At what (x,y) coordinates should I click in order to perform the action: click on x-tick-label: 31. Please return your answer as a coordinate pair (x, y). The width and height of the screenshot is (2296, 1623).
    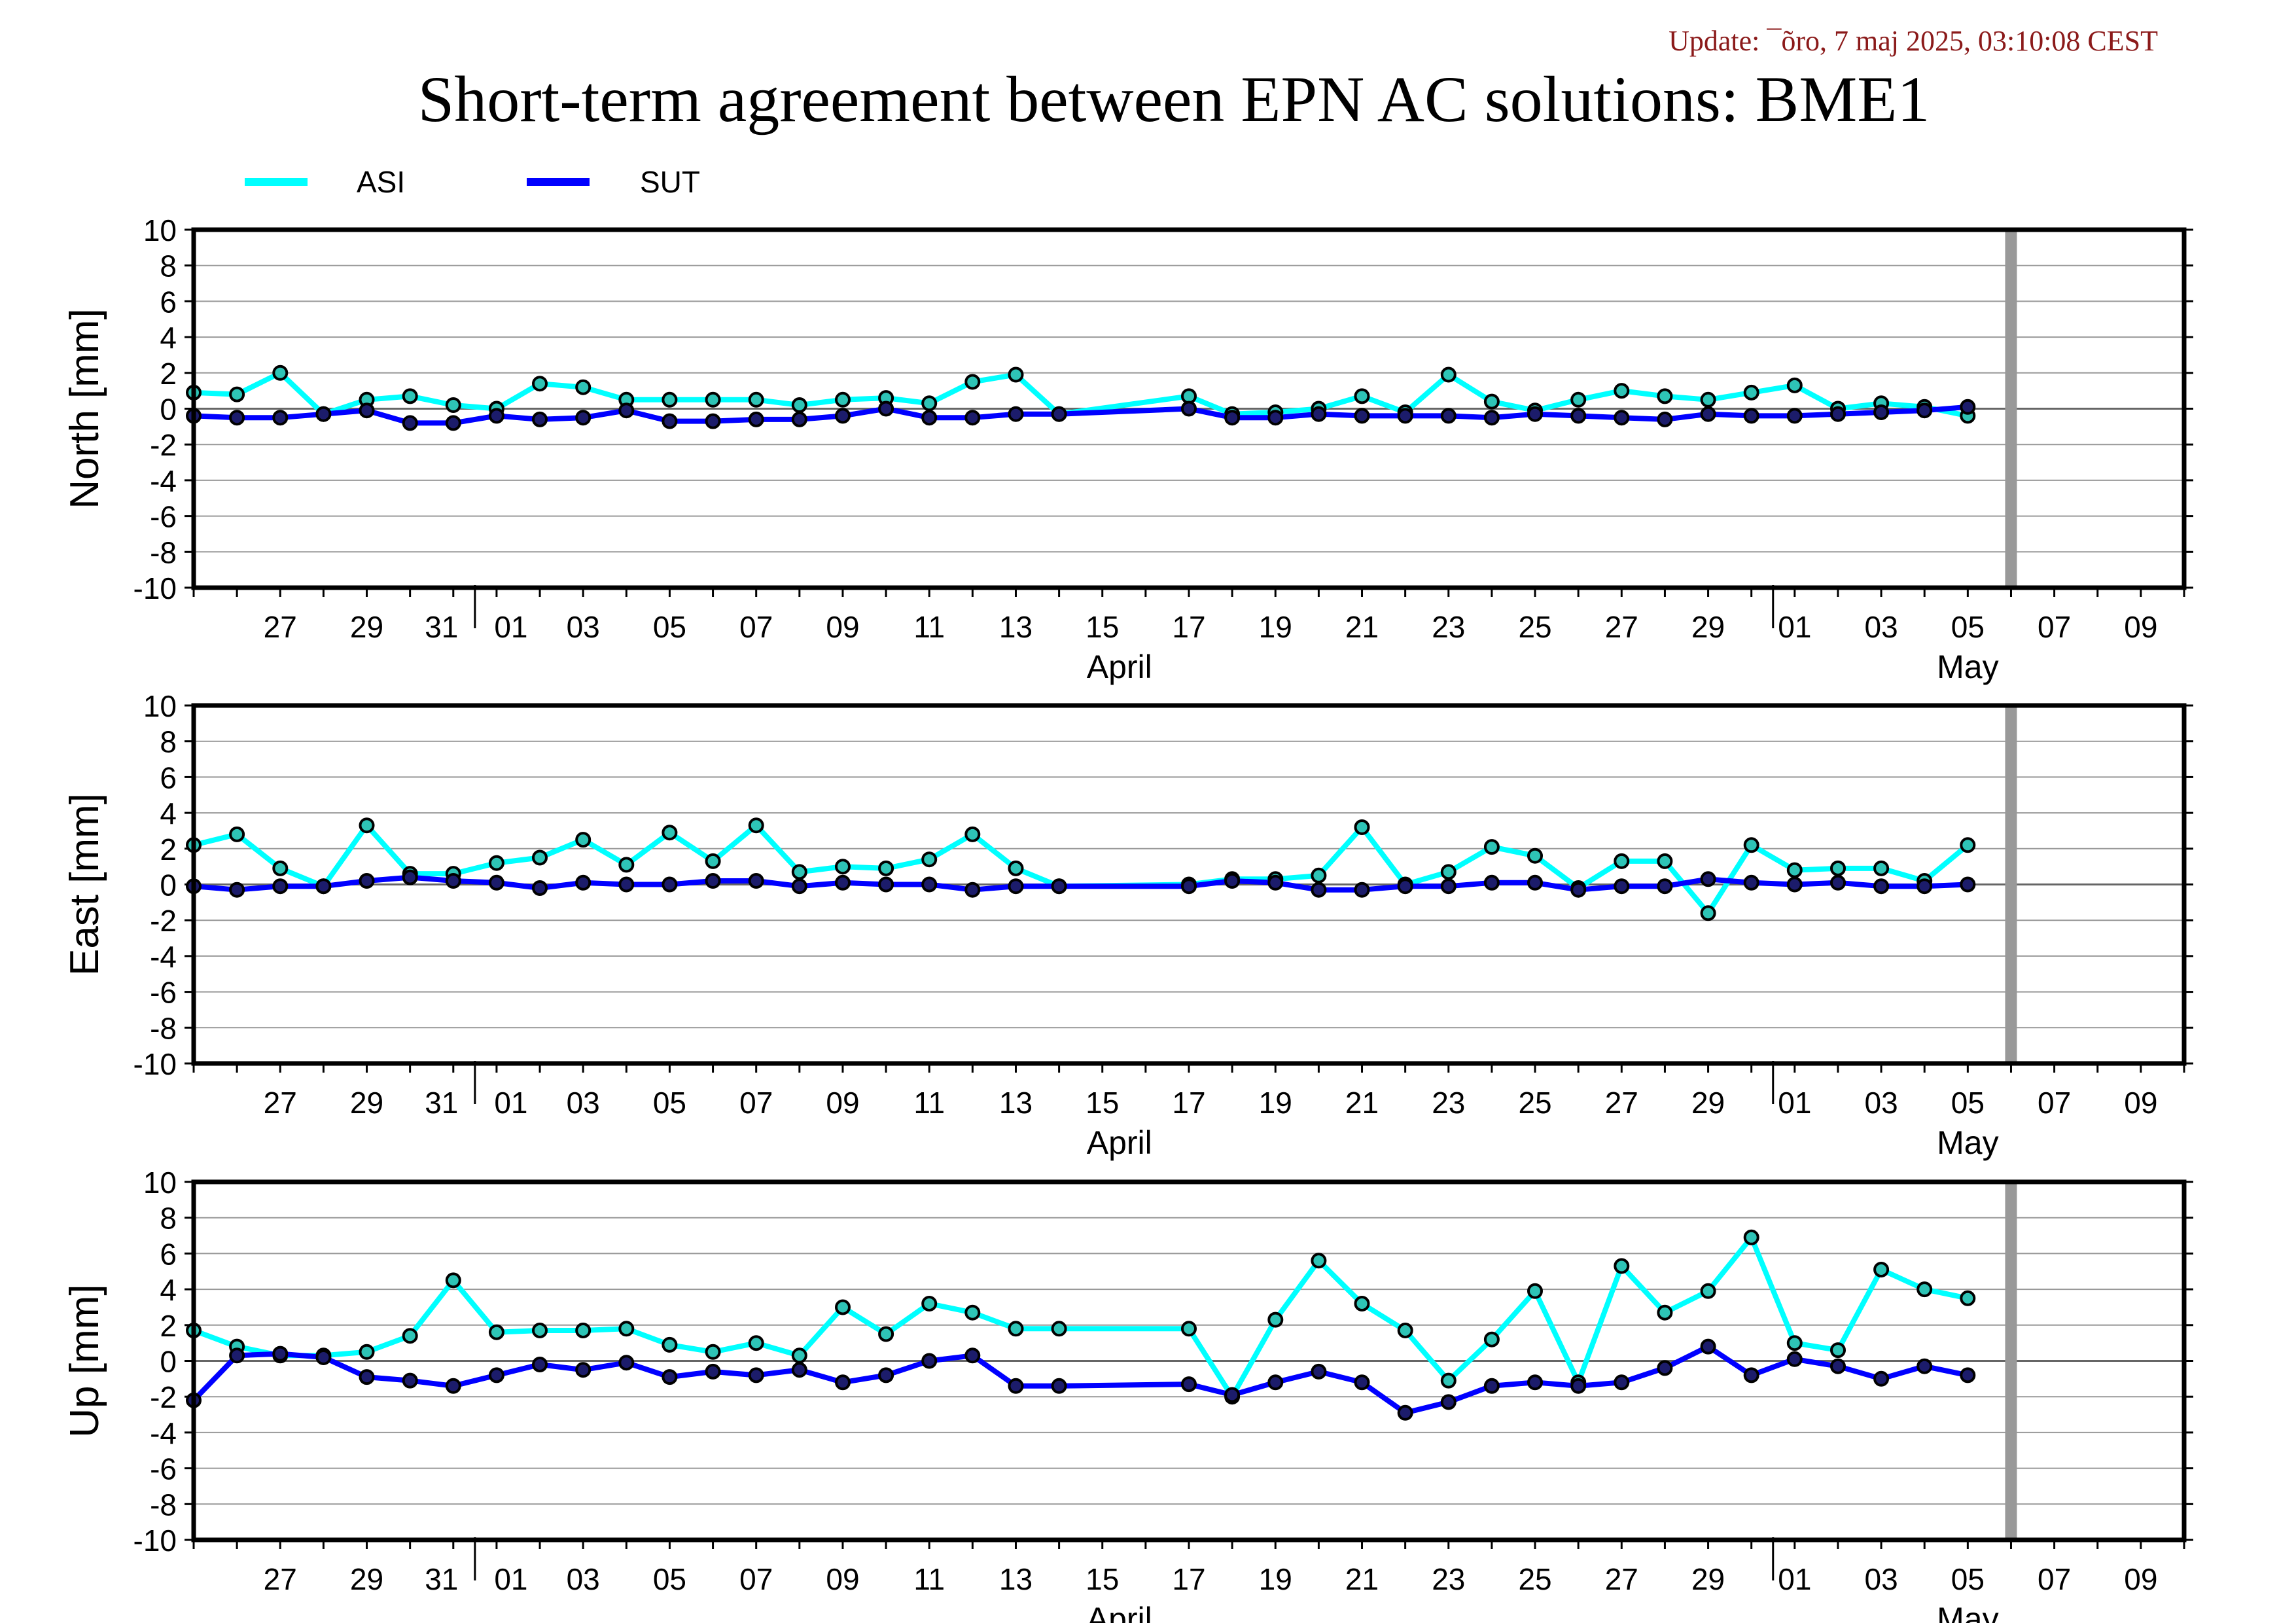
    Looking at the image, I should click on (442, 1579).